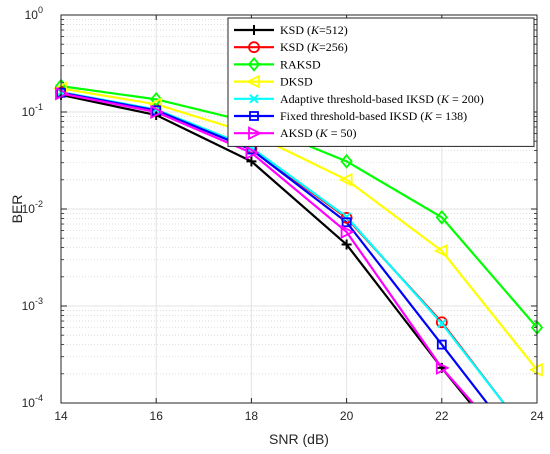 This screenshot has height=454, width=550. Describe the element at coordinates (32, 304) in the screenshot. I see `y-tick-label: 10⁻³` at that location.